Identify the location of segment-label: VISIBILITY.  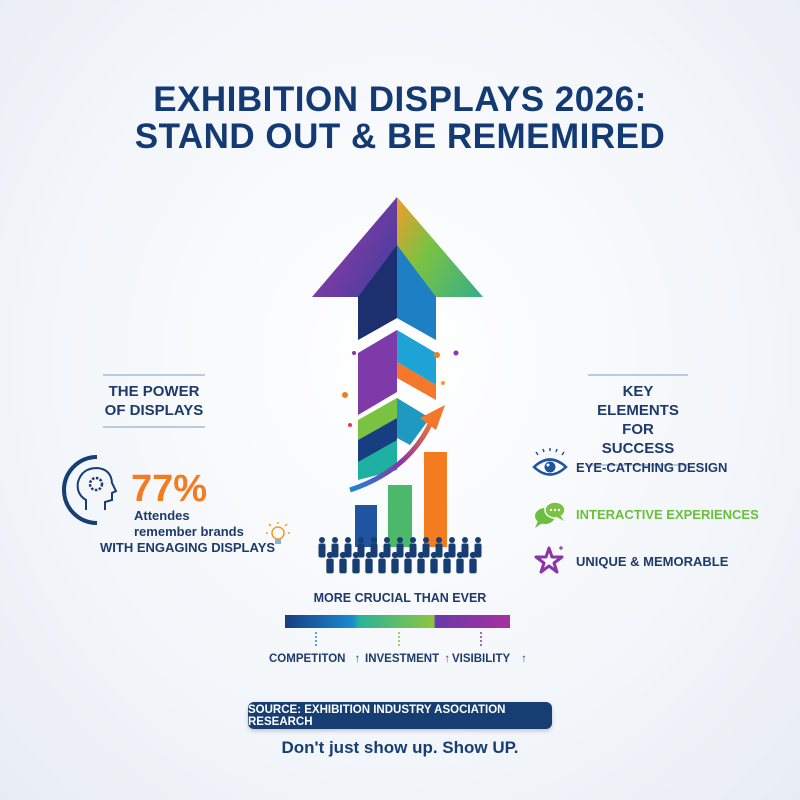
(481, 659).